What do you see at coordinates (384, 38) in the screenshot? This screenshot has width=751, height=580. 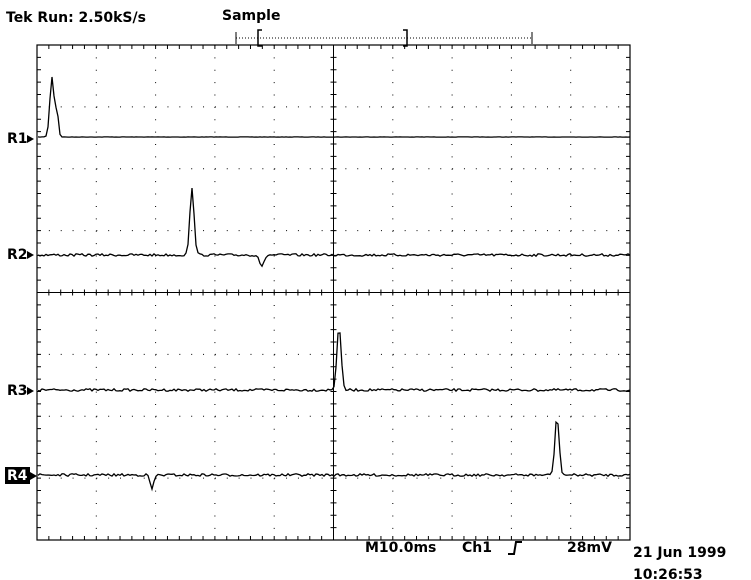 I see `record-bracket` at bounding box center [384, 38].